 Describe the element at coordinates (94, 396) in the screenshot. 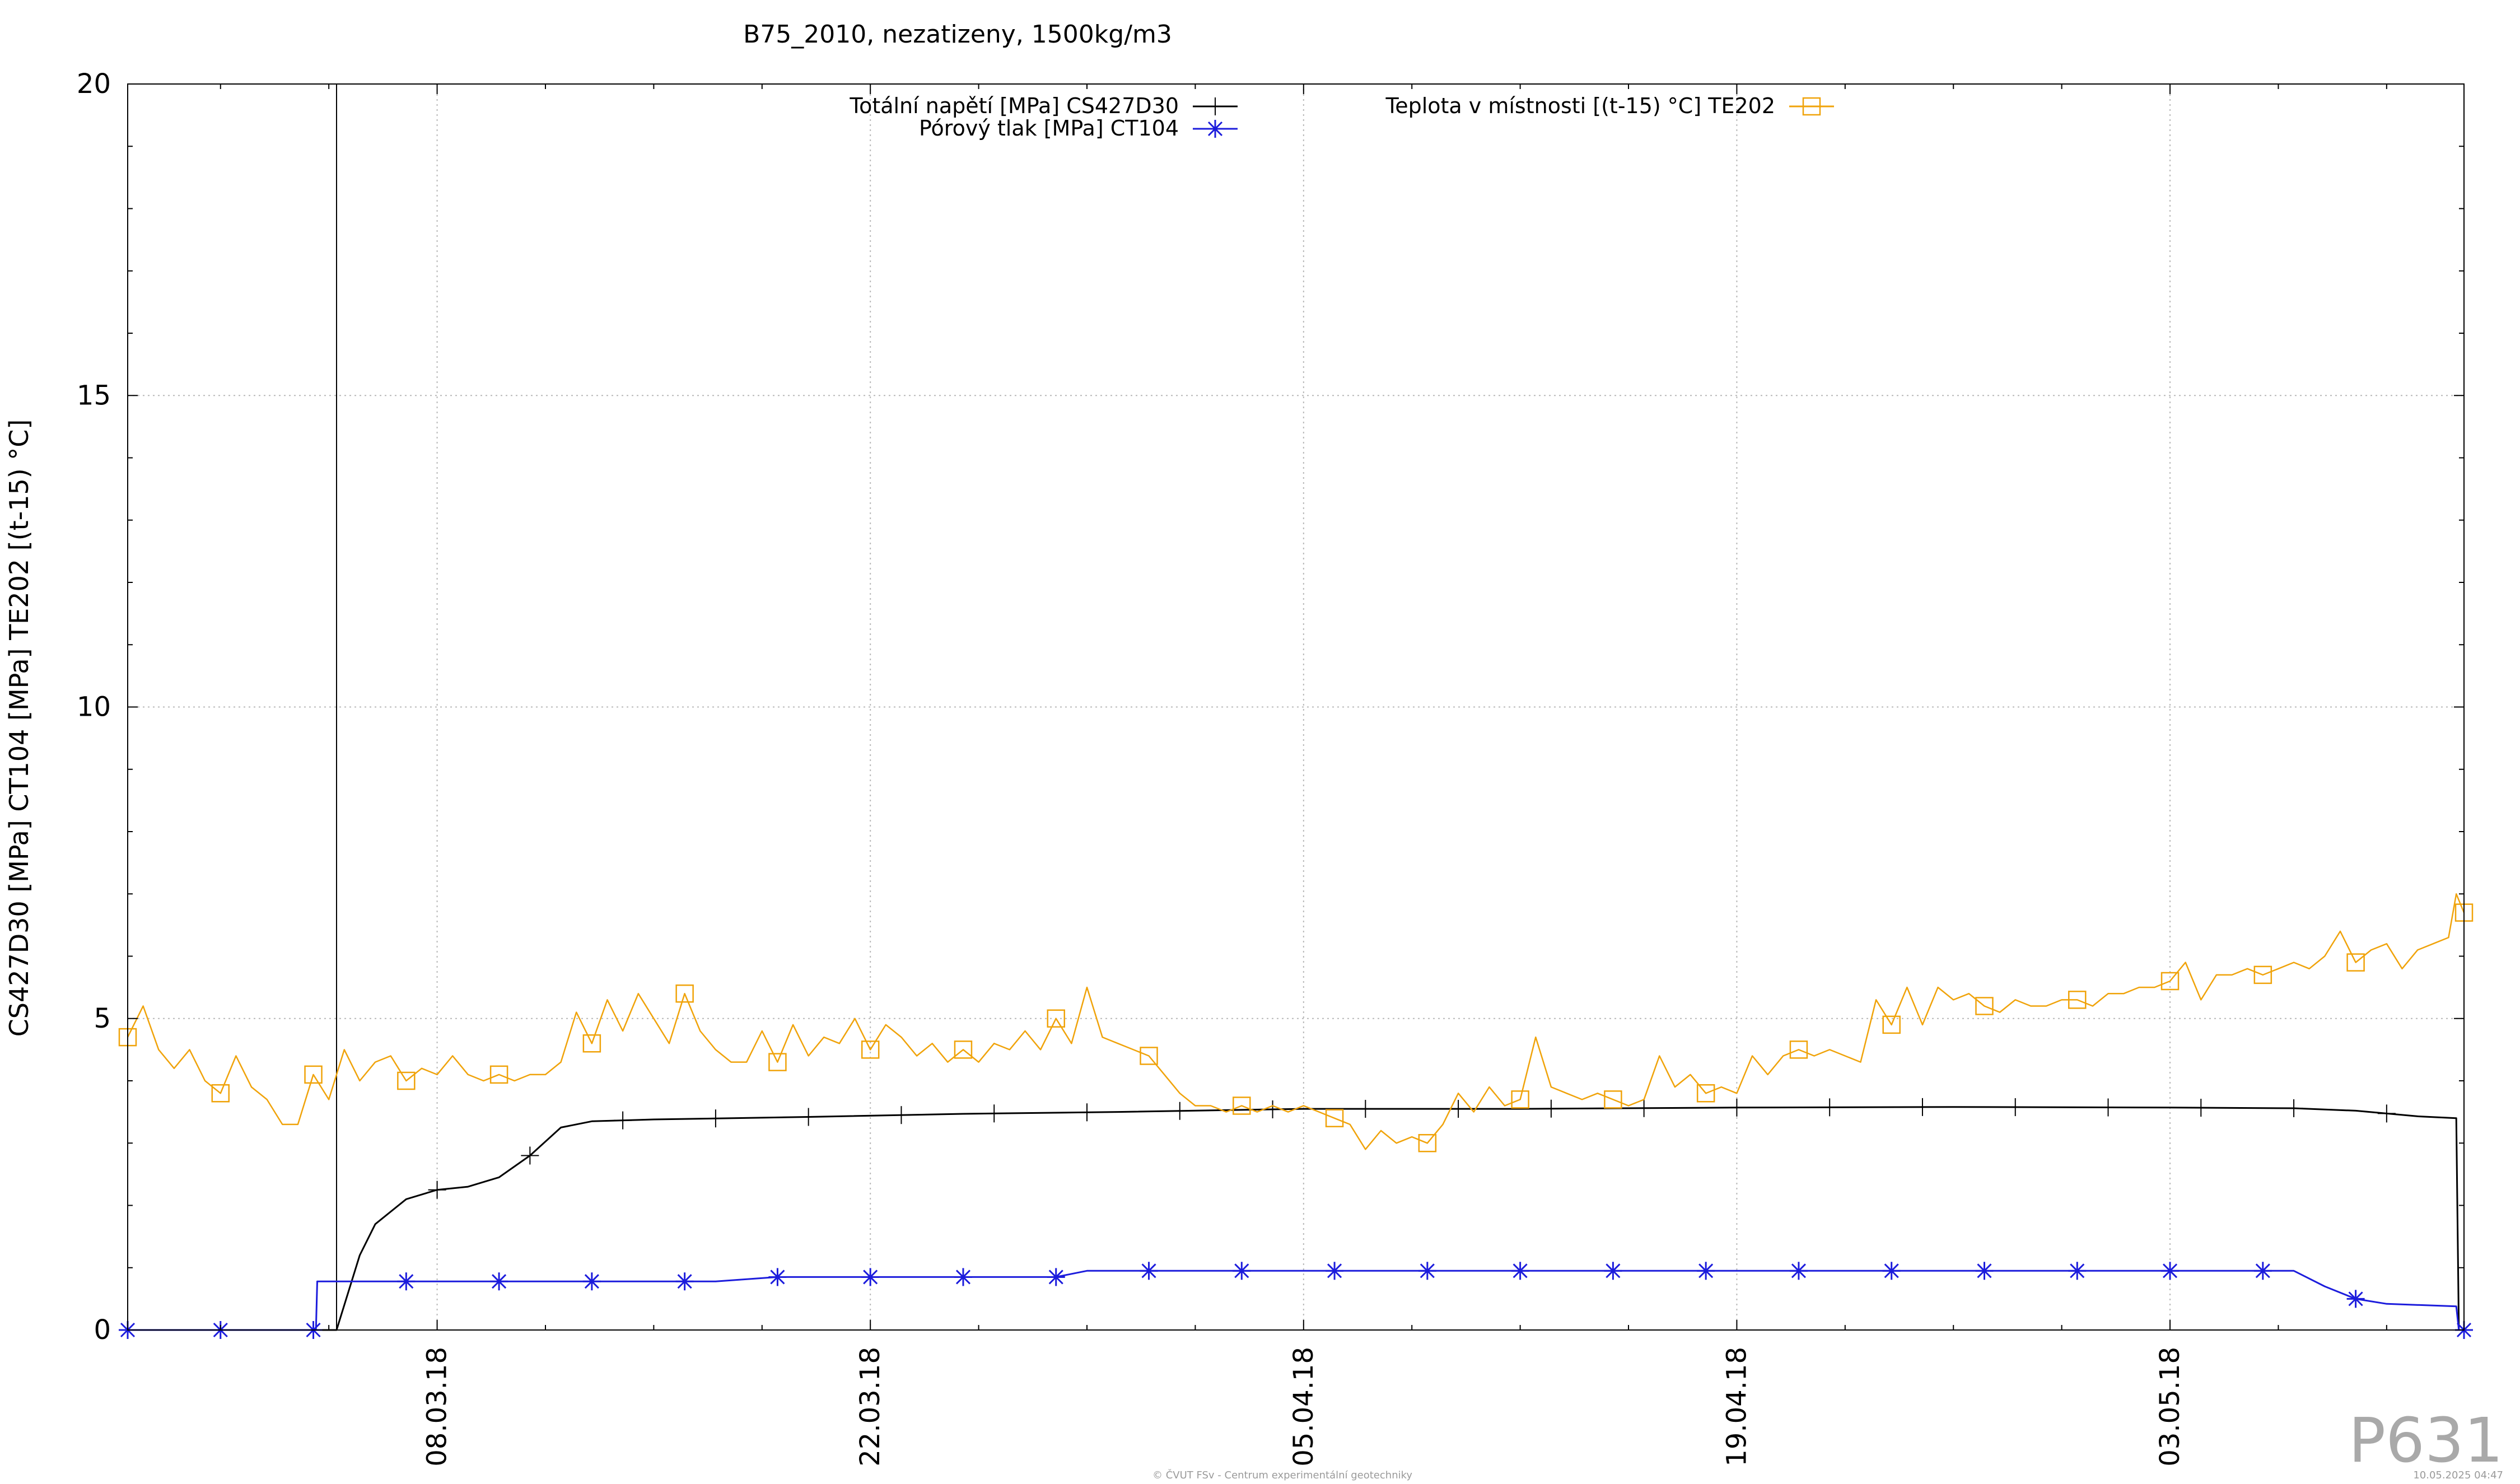

I see `y-tick-label: 15` at that location.